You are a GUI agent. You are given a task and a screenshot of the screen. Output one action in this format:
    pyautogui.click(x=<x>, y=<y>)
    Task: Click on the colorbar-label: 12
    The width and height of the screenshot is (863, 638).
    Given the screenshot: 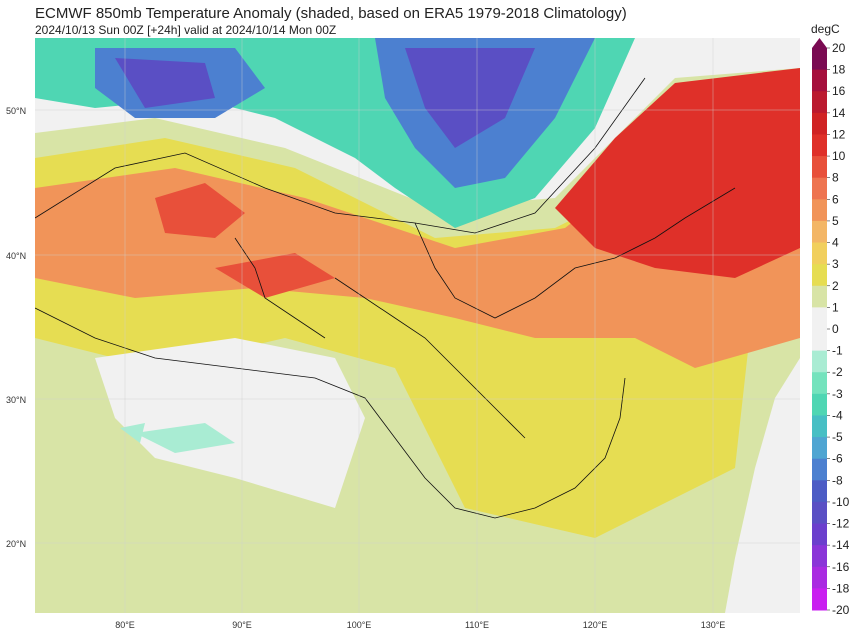 What is the action you would take?
    pyautogui.click(x=839, y=134)
    